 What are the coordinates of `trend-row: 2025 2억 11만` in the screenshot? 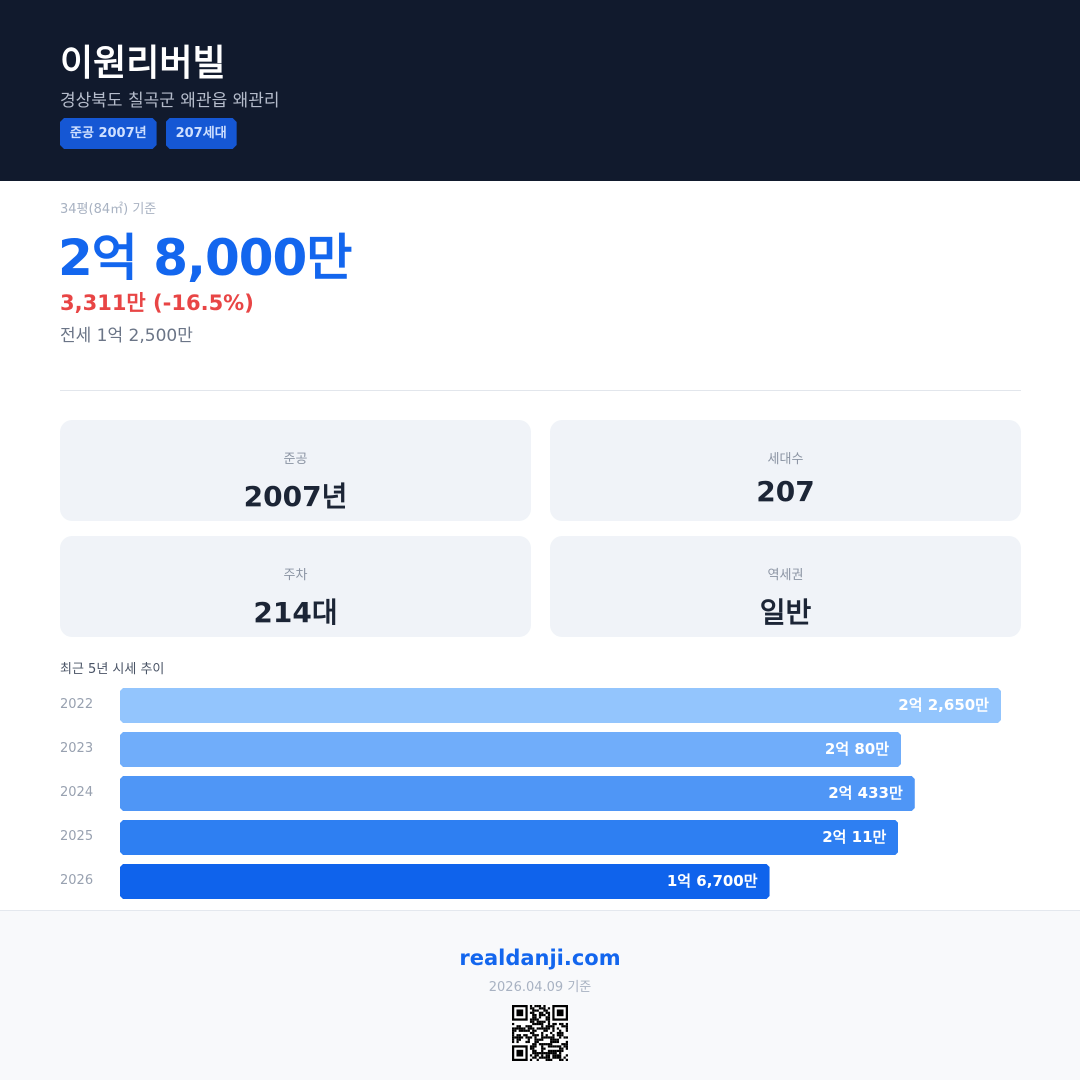 It's located at (540, 837).